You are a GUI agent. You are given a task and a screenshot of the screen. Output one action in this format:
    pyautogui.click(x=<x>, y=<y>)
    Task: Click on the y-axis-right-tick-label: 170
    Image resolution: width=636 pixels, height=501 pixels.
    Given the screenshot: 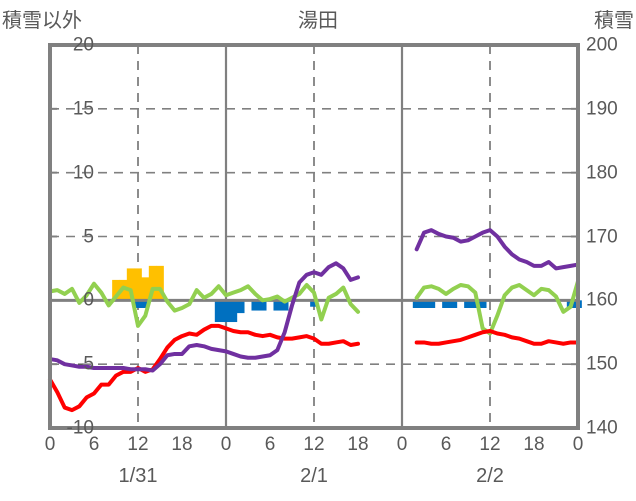 What is the action you would take?
    pyautogui.click(x=602, y=236)
    